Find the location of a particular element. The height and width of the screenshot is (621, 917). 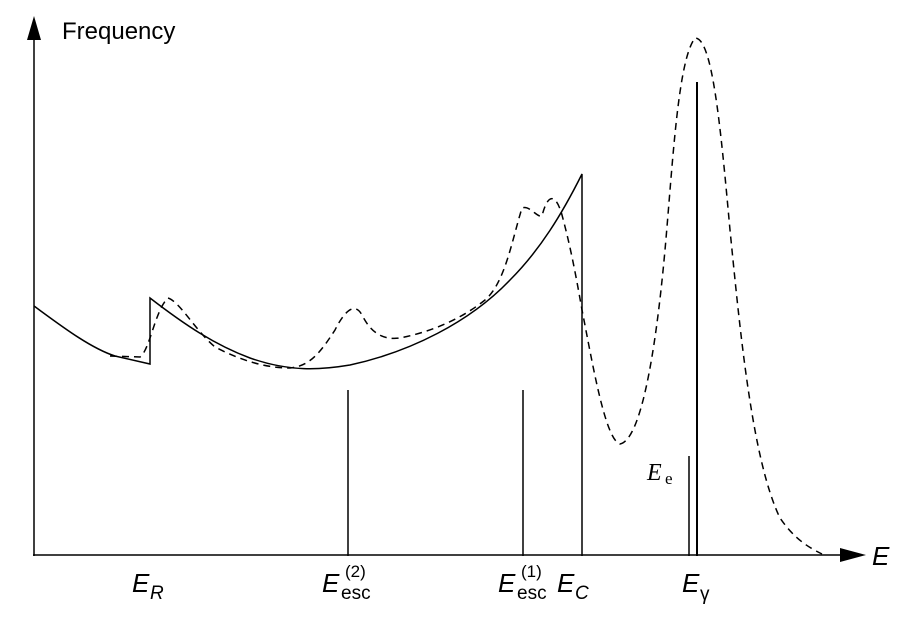

electron-energy-label: E e is located at coordinates (659, 474).